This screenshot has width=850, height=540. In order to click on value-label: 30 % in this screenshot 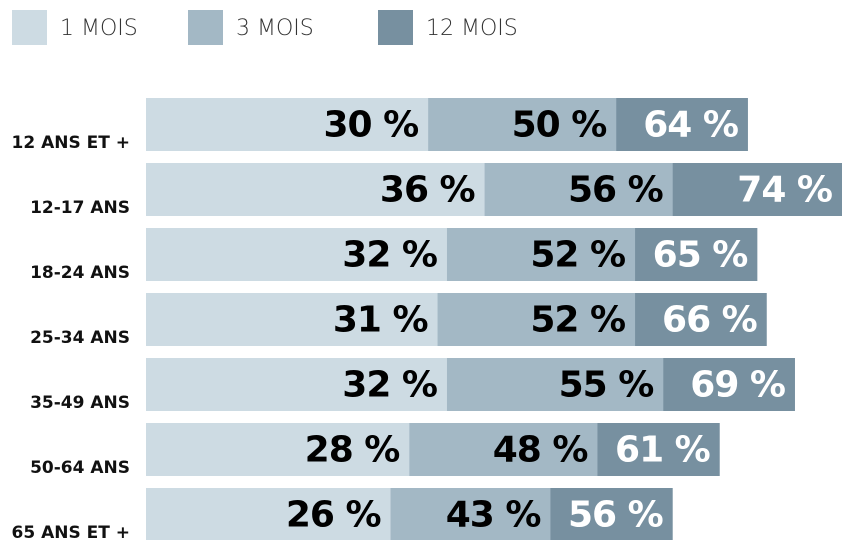, I will do `click(370, 125)`.